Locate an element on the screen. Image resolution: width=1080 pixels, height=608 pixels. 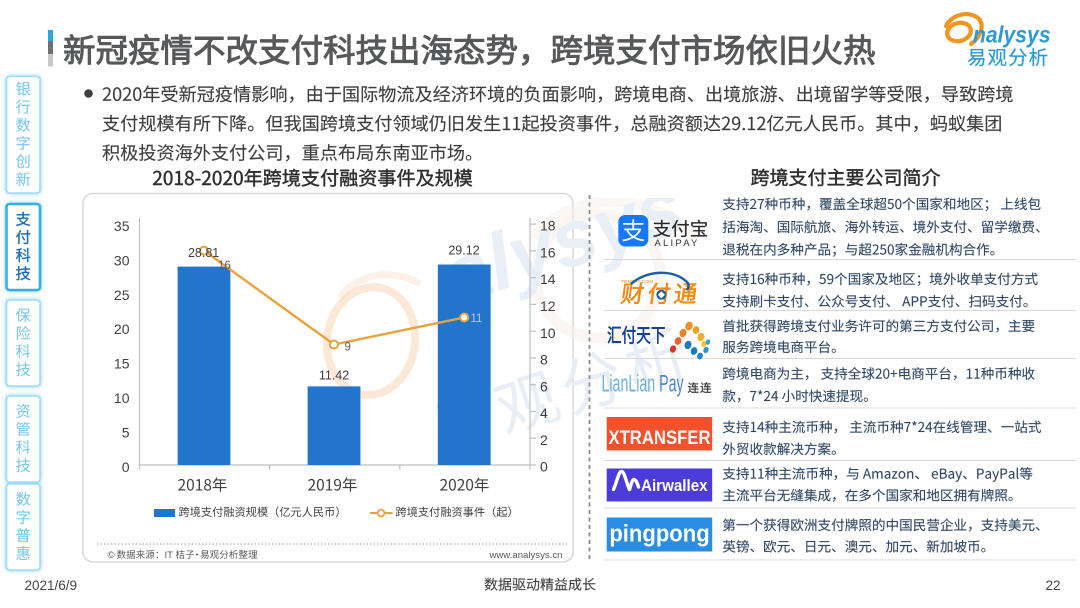
svg-text: 14 is located at coordinates (548, 279).